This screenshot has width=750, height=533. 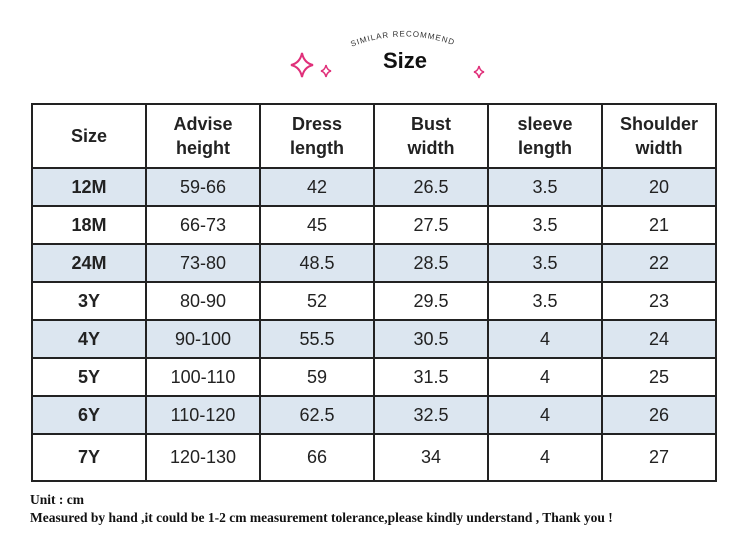 What do you see at coordinates (89, 457) in the screenshot?
I see `size-cell: 7Y` at bounding box center [89, 457].